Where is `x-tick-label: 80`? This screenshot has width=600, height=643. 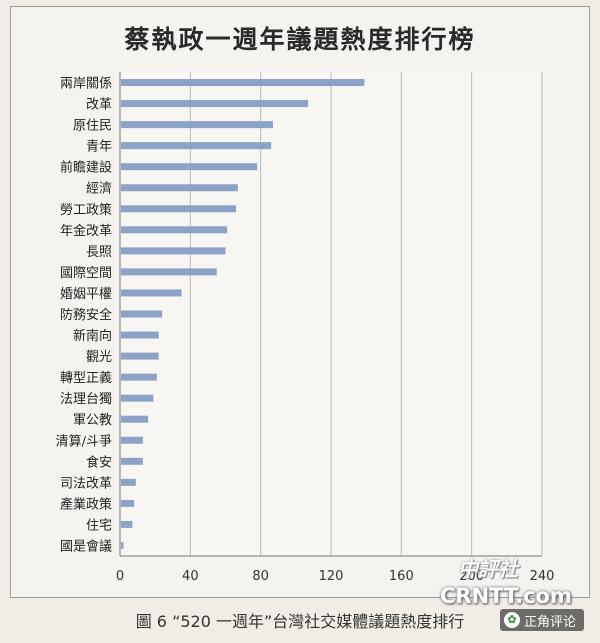 x-tick-label: 80 is located at coordinates (260, 576).